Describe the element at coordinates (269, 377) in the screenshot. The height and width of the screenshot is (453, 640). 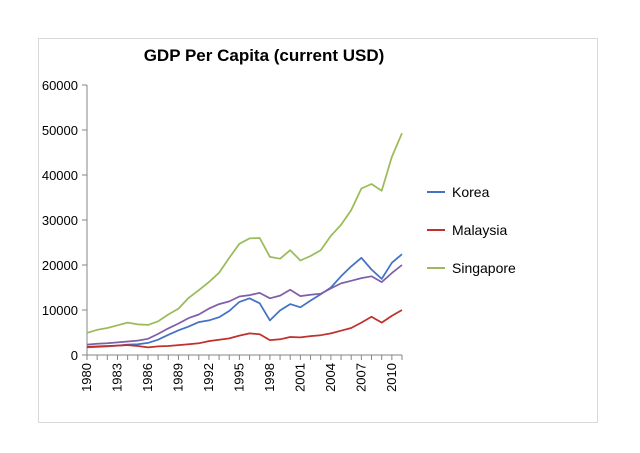
I see `x-tick-label: 1998` at that location.